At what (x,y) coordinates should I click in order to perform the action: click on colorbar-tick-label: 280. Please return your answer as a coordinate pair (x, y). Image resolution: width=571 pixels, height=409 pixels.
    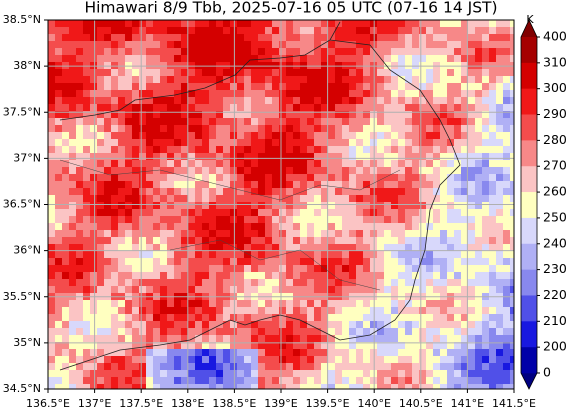
    Looking at the image, I should click on (555, 139).